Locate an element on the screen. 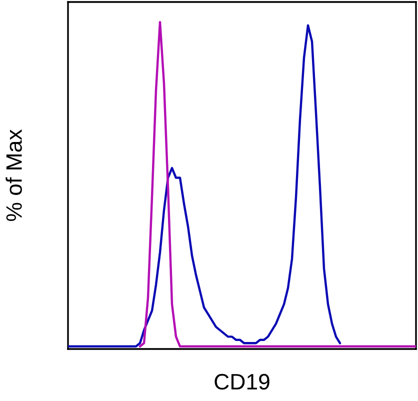 This screenshot has width=418, height=401. y-axis-title: % of Max is located at coordinates (14, 175).